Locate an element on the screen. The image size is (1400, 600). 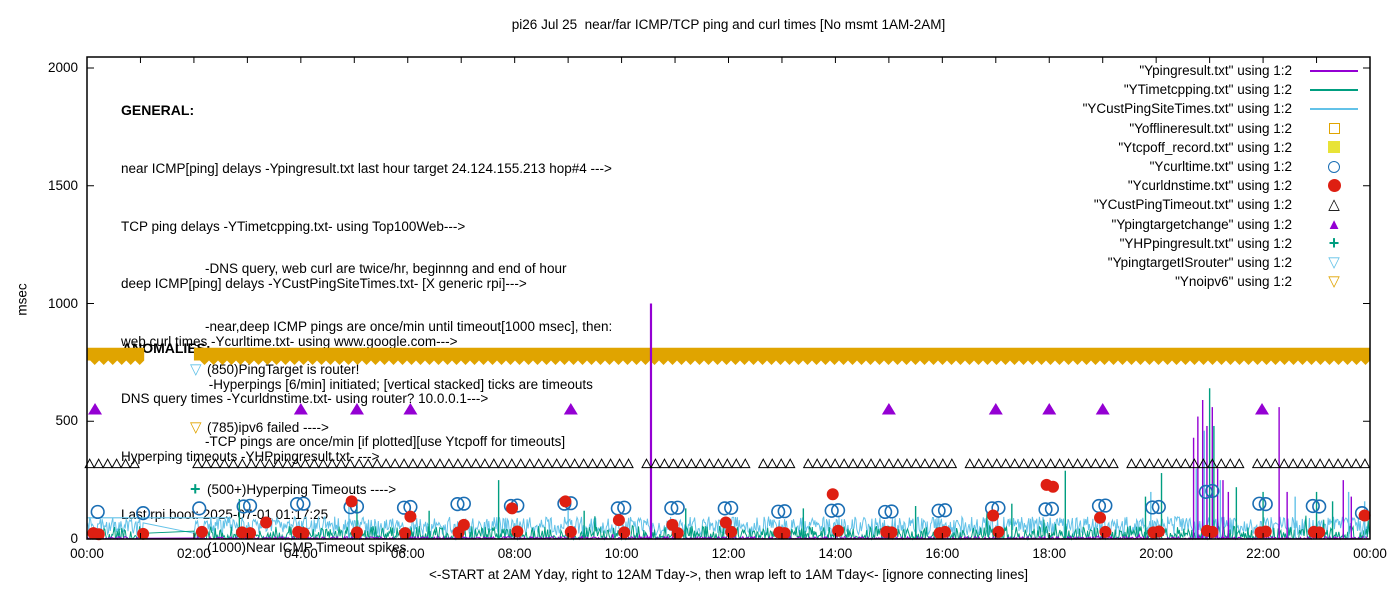
anomaly-text: (550)Ping Target Changes ---> is located at coordinates (298, 598).